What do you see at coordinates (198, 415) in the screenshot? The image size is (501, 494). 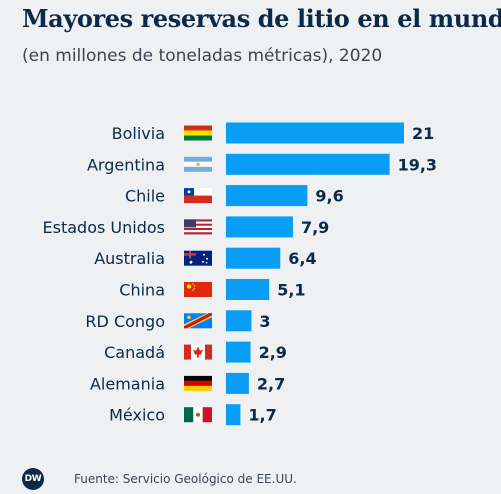 I see `mexico-flag` at bounding box center [198, 415].